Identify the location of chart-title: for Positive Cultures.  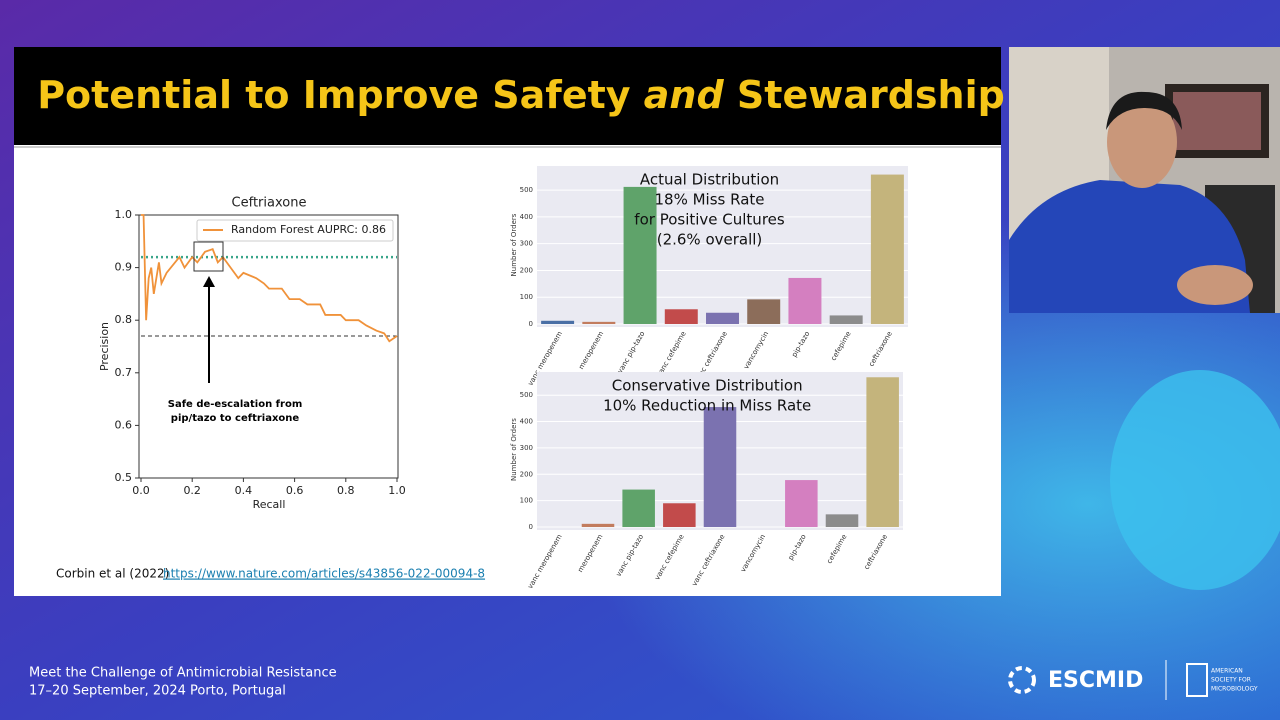
(709, 220).